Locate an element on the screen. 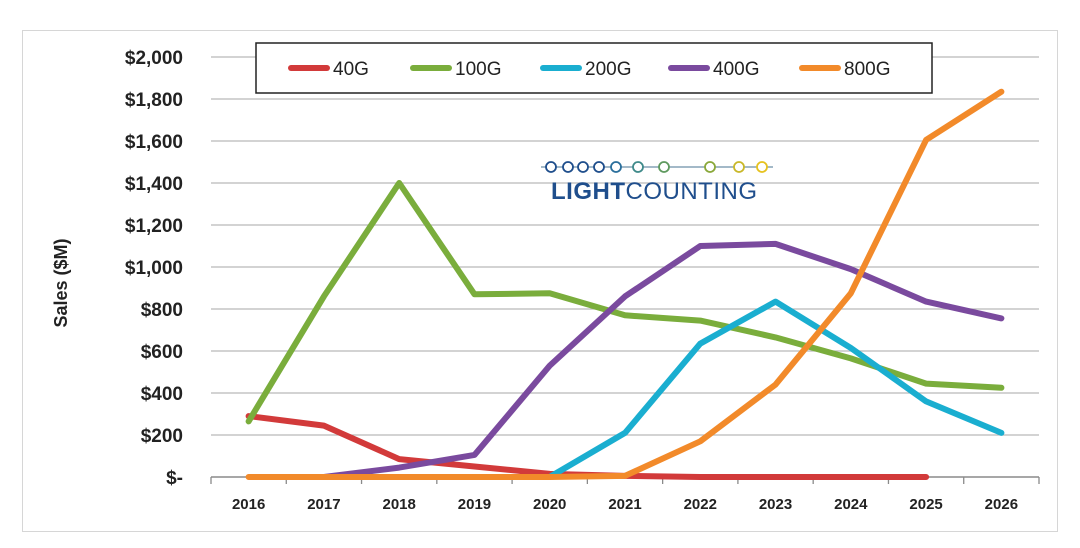 The image size is (1080, 548). legend-label-40g: 40G is located at coordinates (351, 69).